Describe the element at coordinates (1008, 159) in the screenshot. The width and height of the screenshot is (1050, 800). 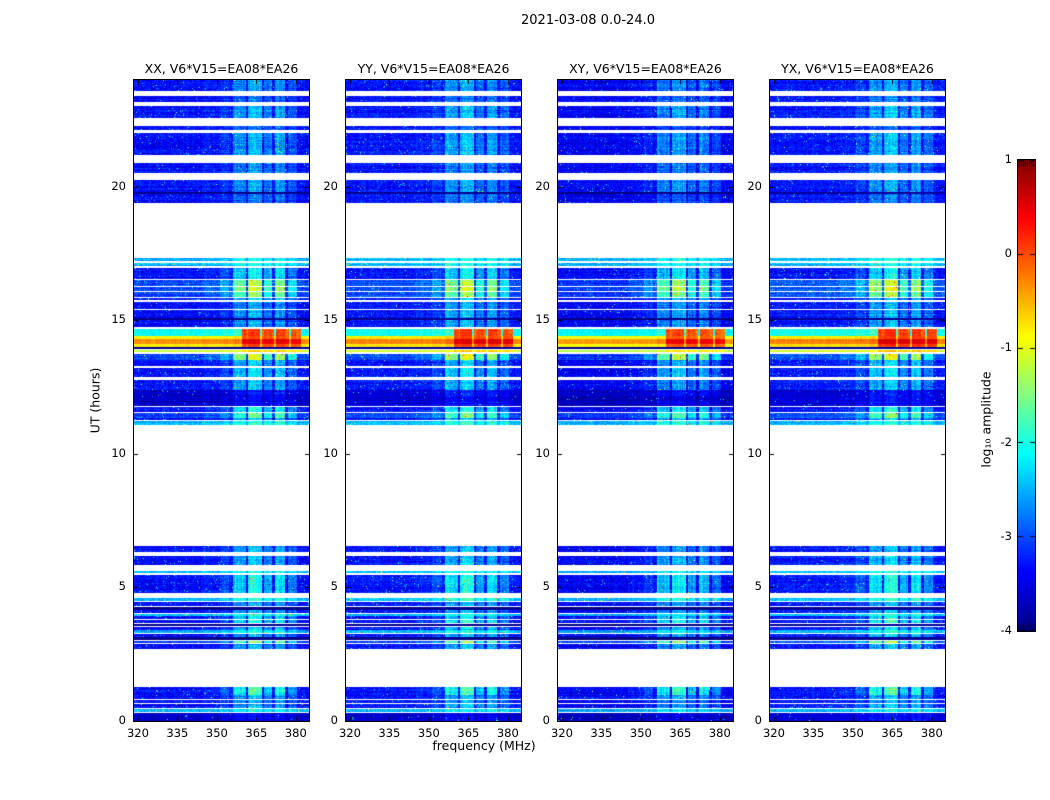
I see `colorbar-tick-label: 1` at that location.